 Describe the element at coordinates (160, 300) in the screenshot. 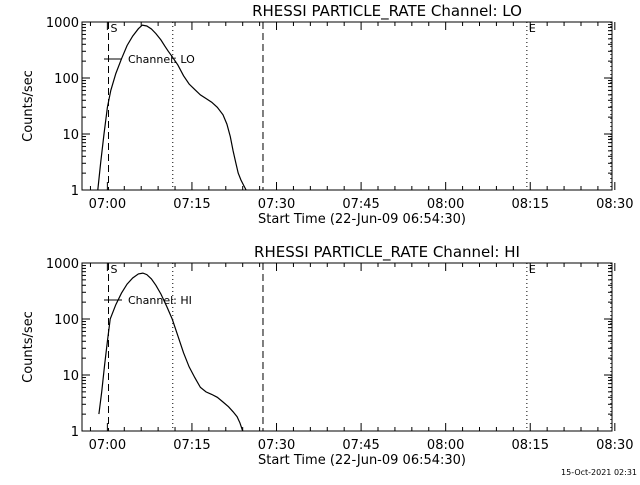

I see `legend-label: Channel: HI` at that location.